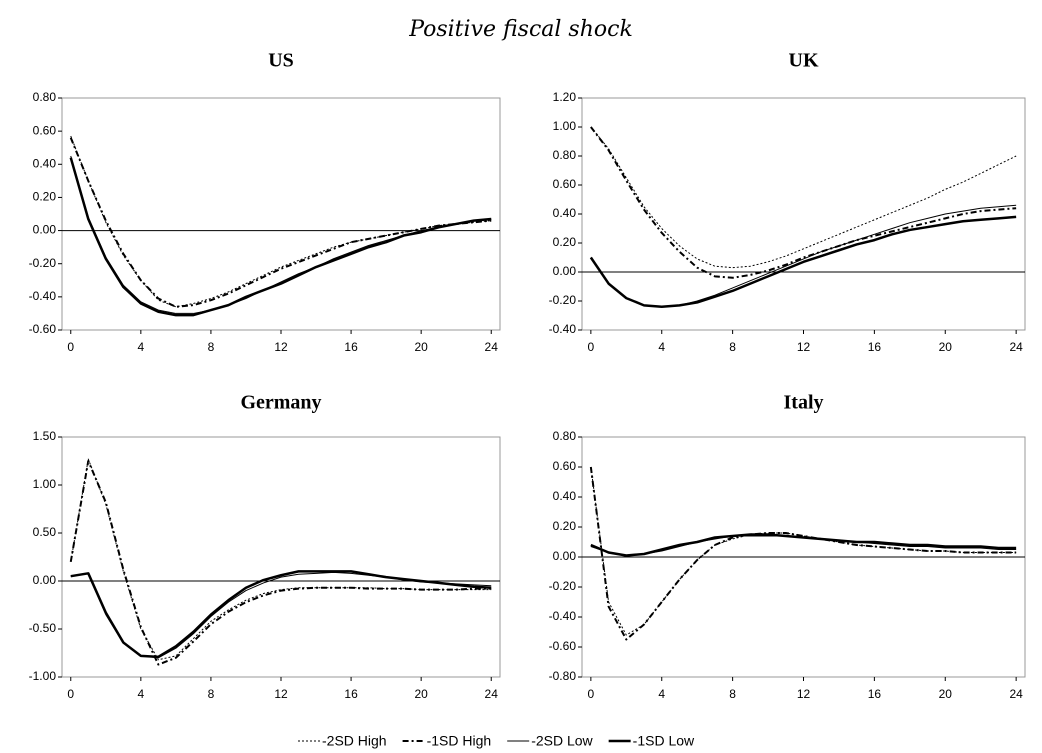 The image size is (1042, 753). What do you see at coordinates (664, 741) in the screenshot?
I see `legend-label: -1SD Low` at bounding box center [664, 741].